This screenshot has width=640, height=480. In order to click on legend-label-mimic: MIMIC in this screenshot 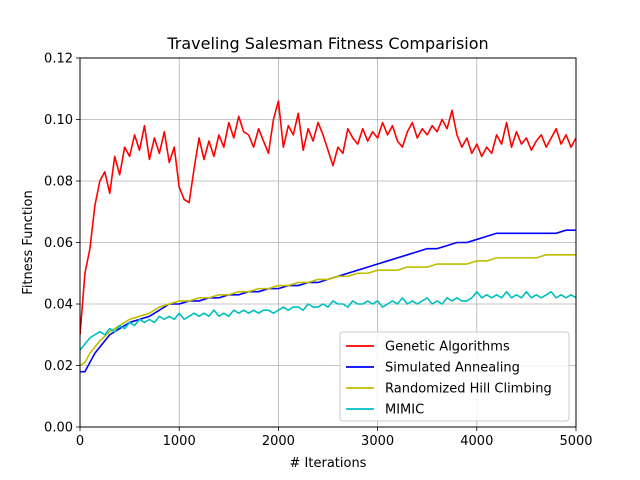, I will do `click(404, 410)`.